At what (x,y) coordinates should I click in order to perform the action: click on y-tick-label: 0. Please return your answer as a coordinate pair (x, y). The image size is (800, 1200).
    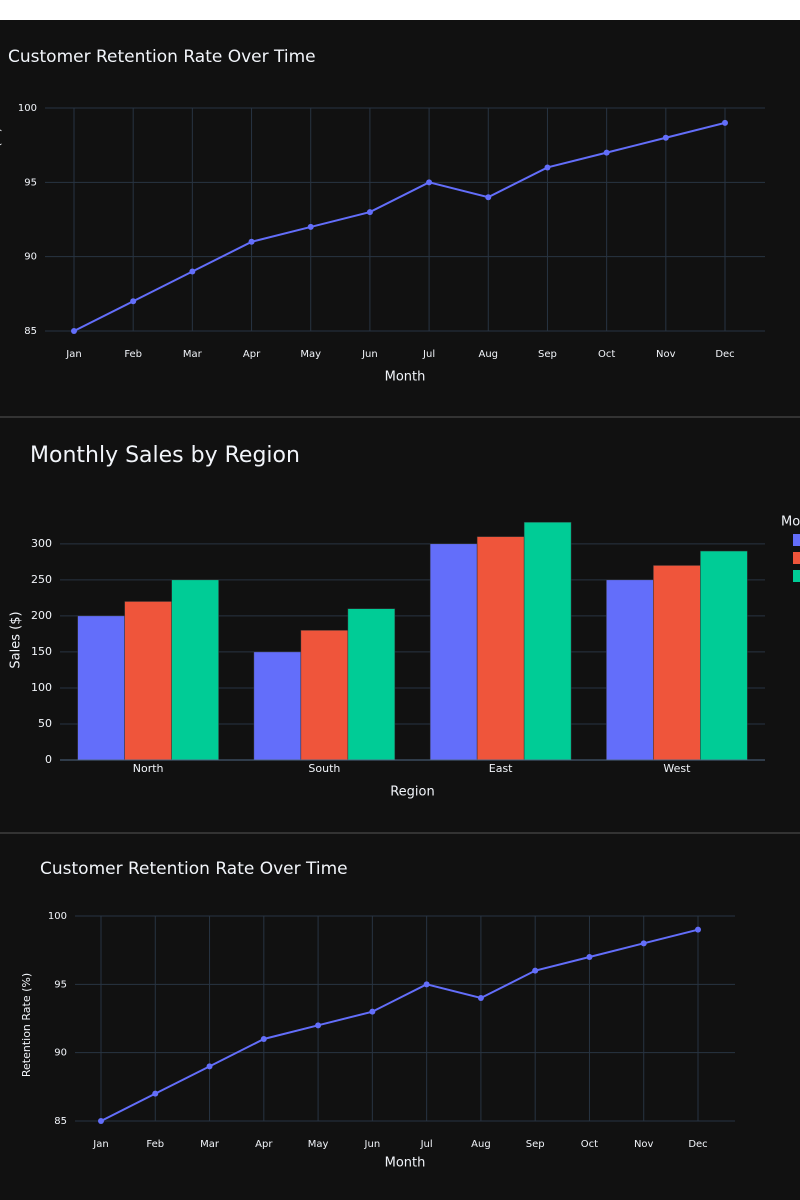
    Looking at the image, I should click on (48, 759).